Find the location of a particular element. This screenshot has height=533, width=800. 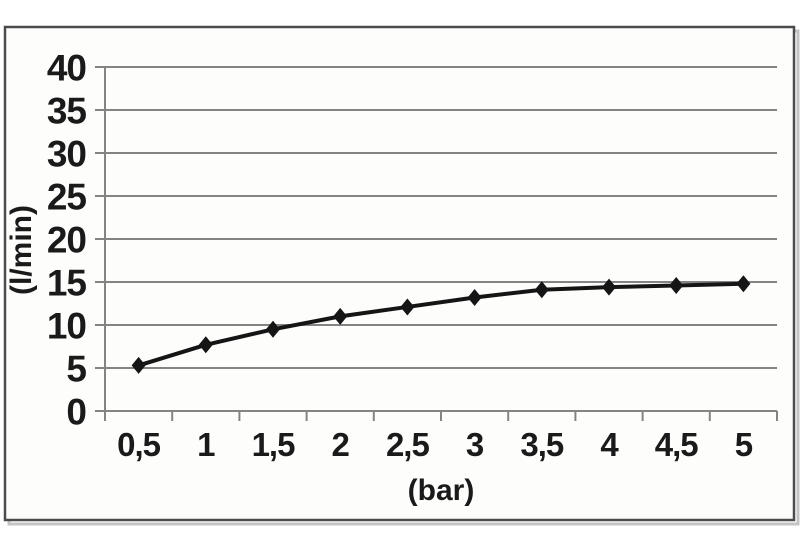

y-tick-label: 15 is located at coordinates (67, 283).